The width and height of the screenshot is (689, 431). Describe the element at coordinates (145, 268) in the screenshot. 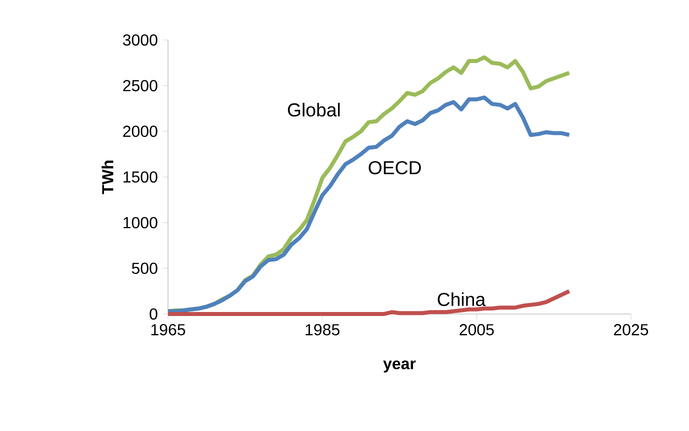

I see `y-tick-label: 500` at that location.